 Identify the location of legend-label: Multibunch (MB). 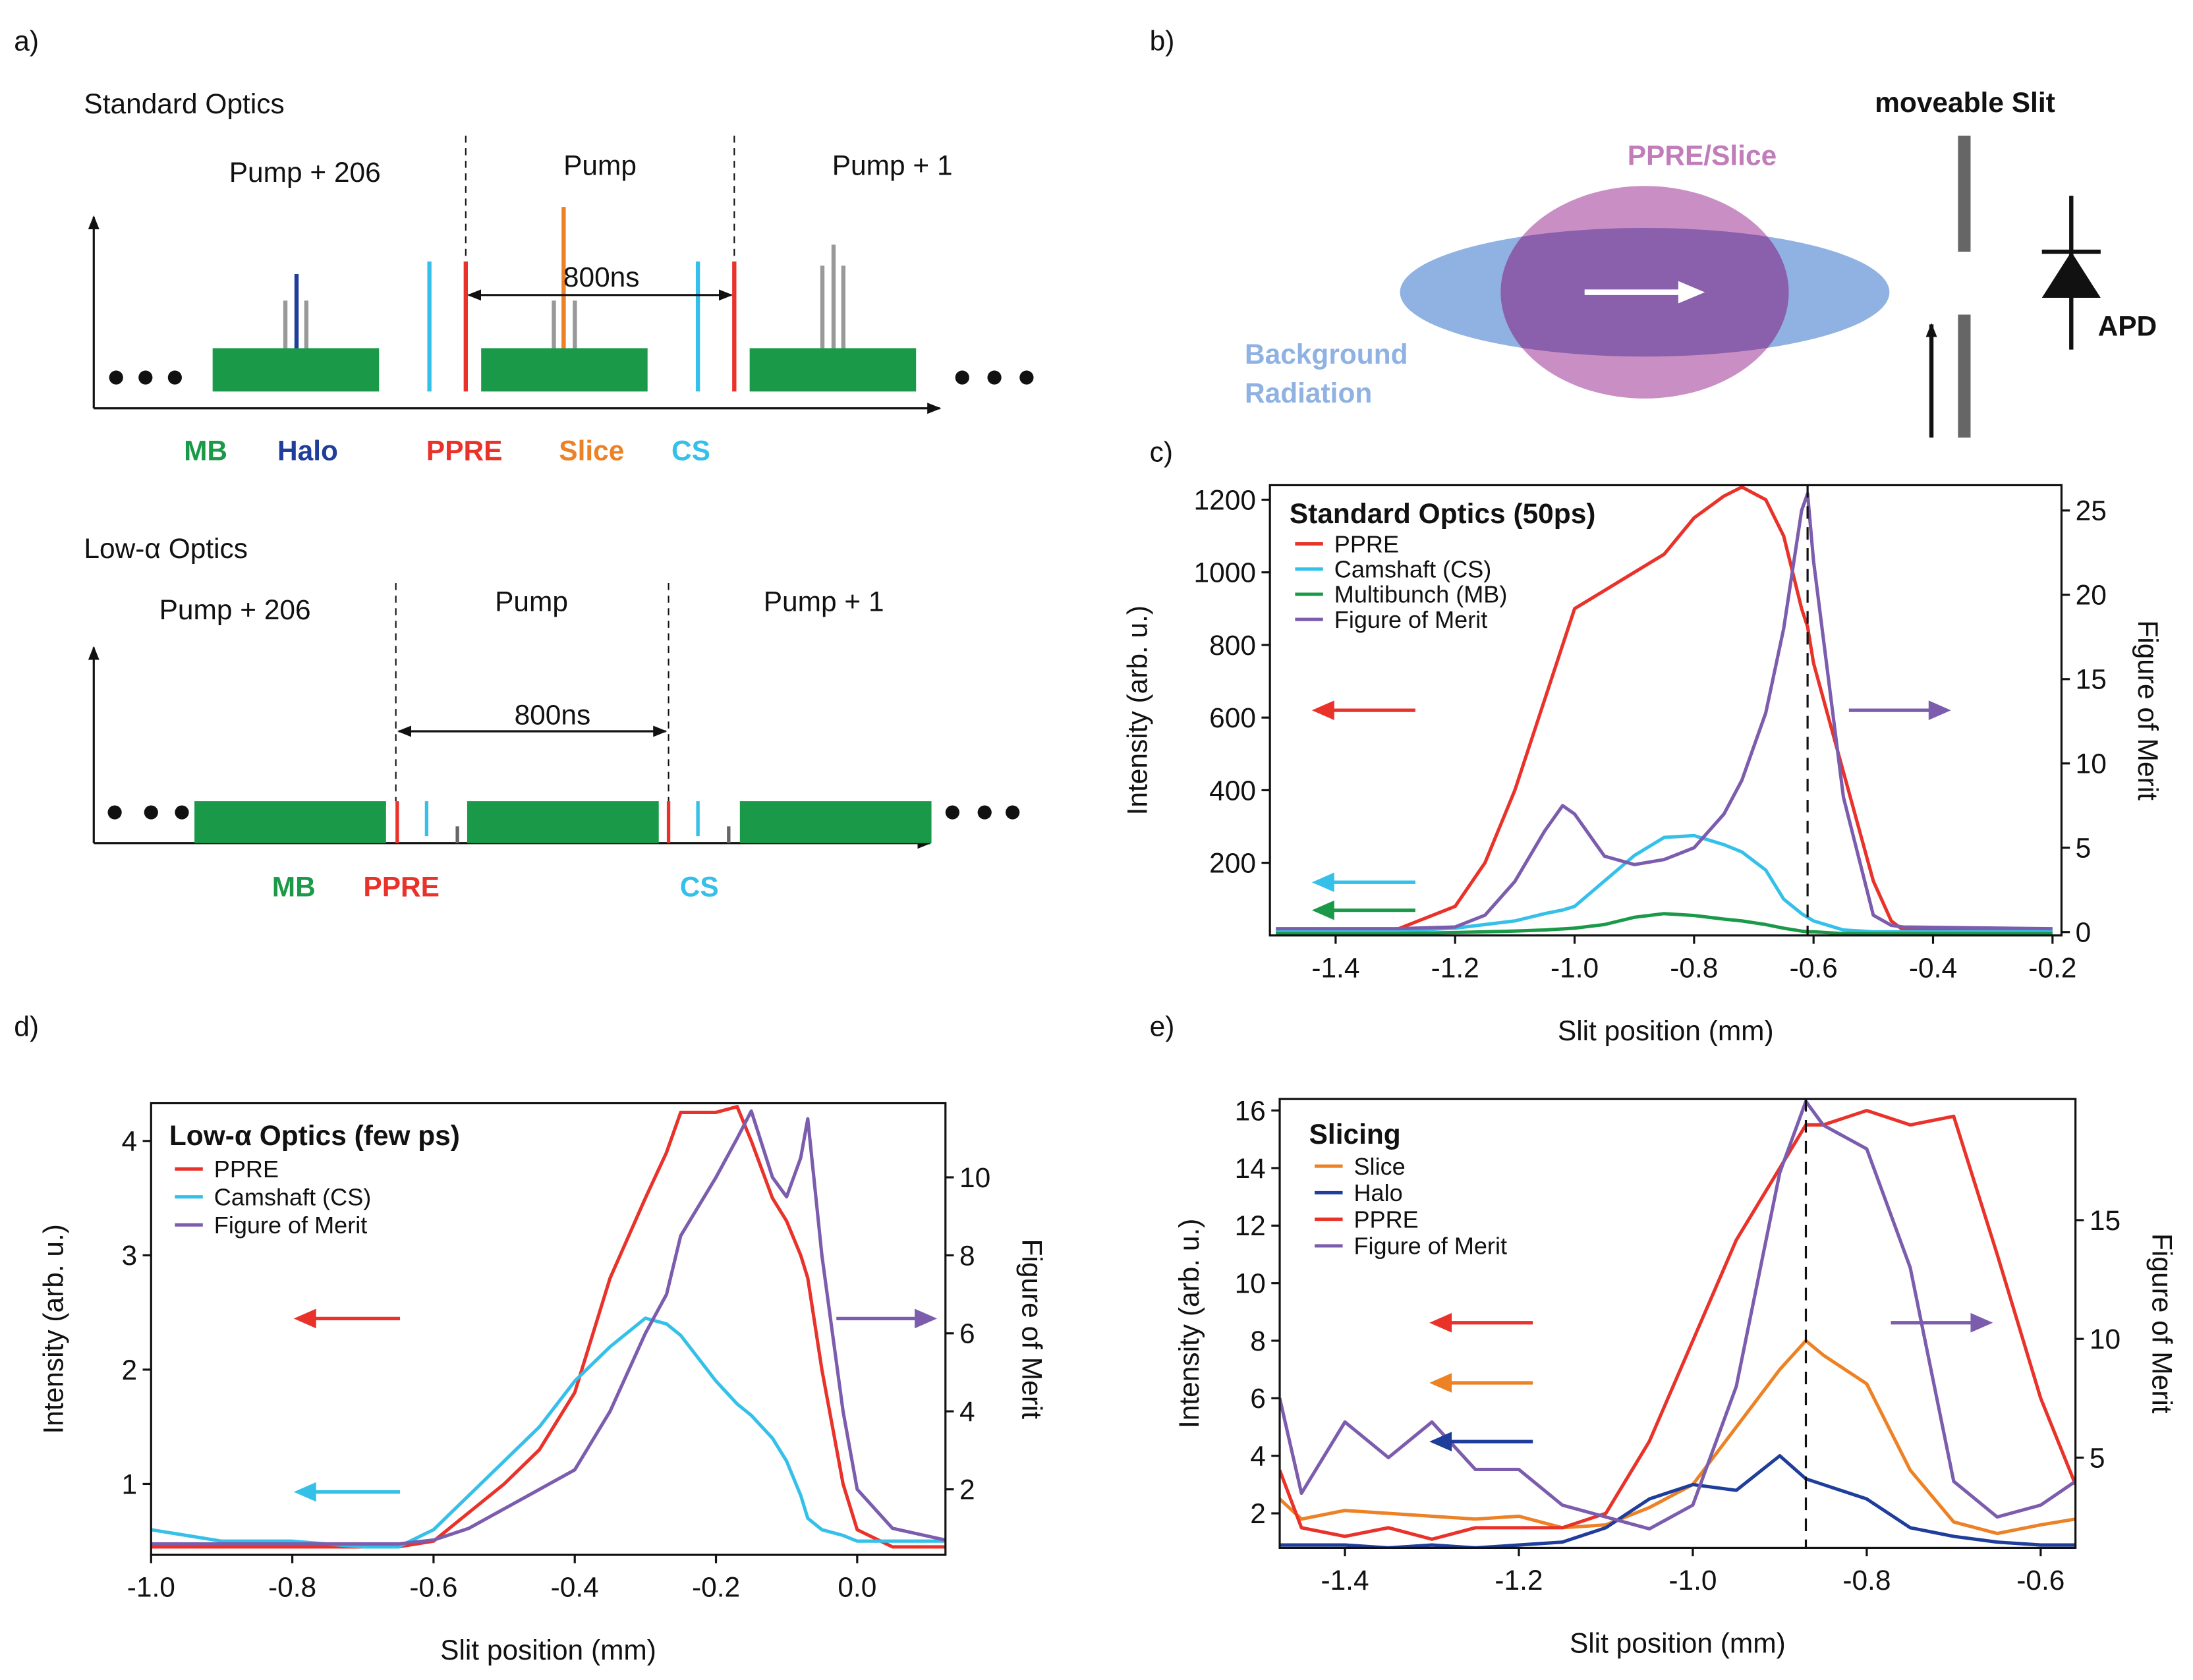
(1421, 594).